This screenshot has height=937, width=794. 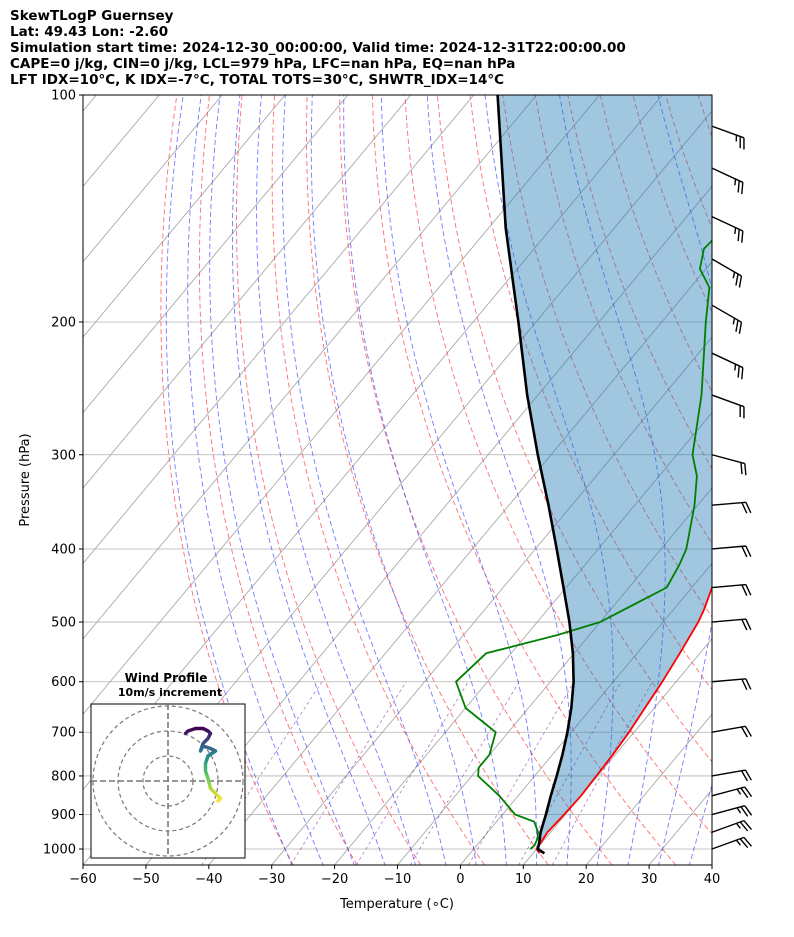 What do you see at coordinates (334, 879) in the screenshot?
I see `x-tick-label: −20` at bounding box center [334, 879].